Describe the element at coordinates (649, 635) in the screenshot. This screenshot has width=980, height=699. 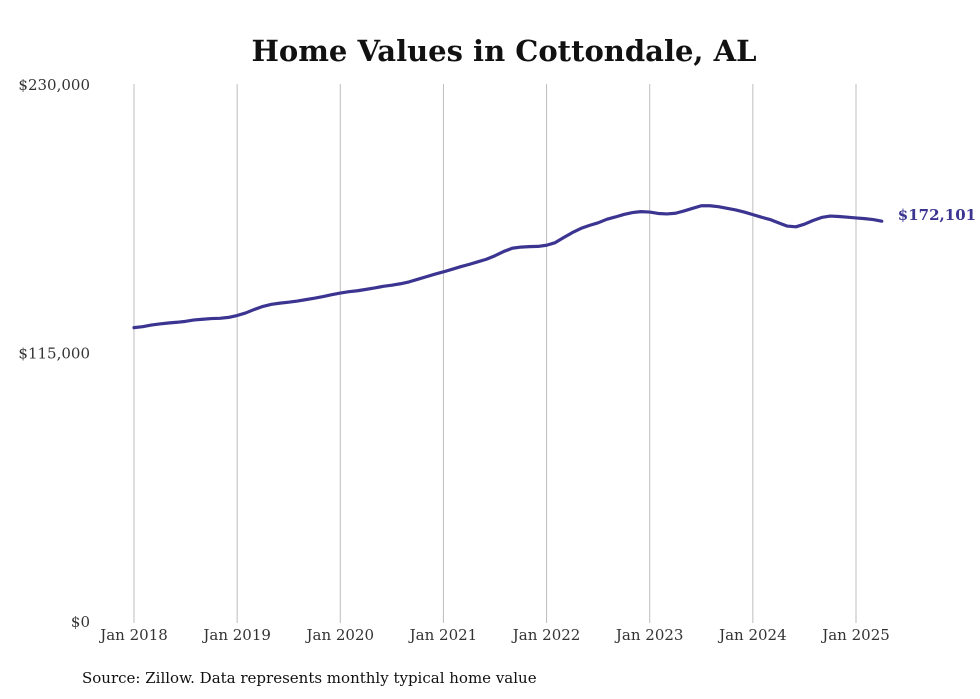
I see `x-tick-label: Jan 2023` at that location.